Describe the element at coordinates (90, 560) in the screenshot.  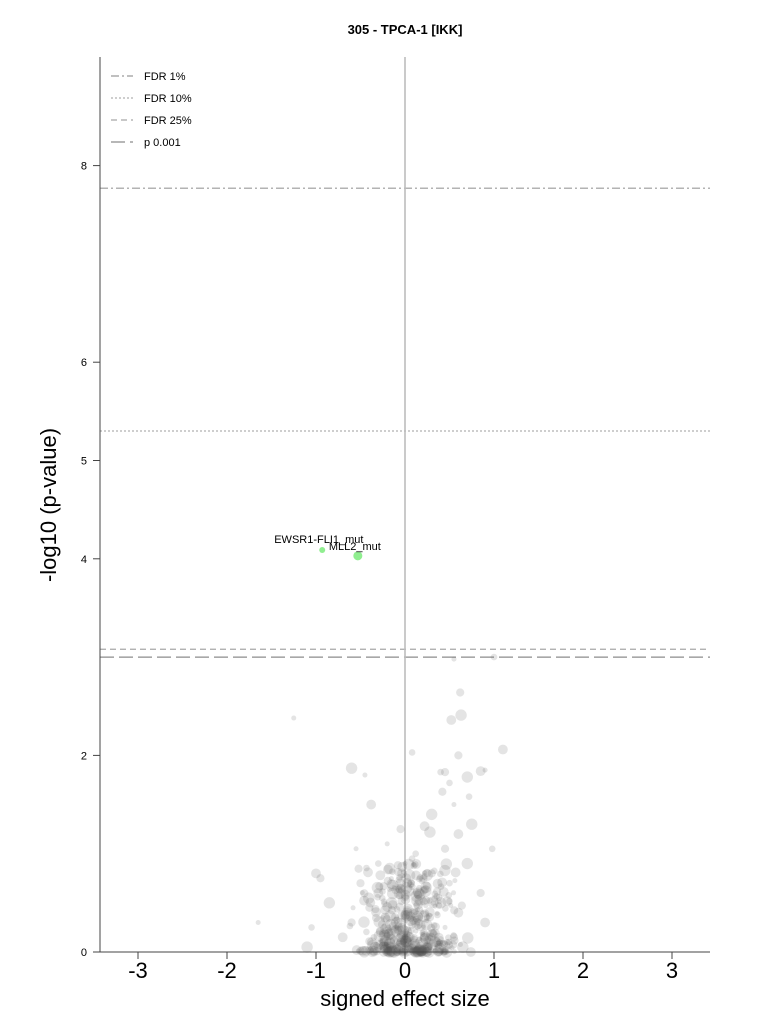
I see `y-ticks: 0 2 4 5 6 8` at that location.